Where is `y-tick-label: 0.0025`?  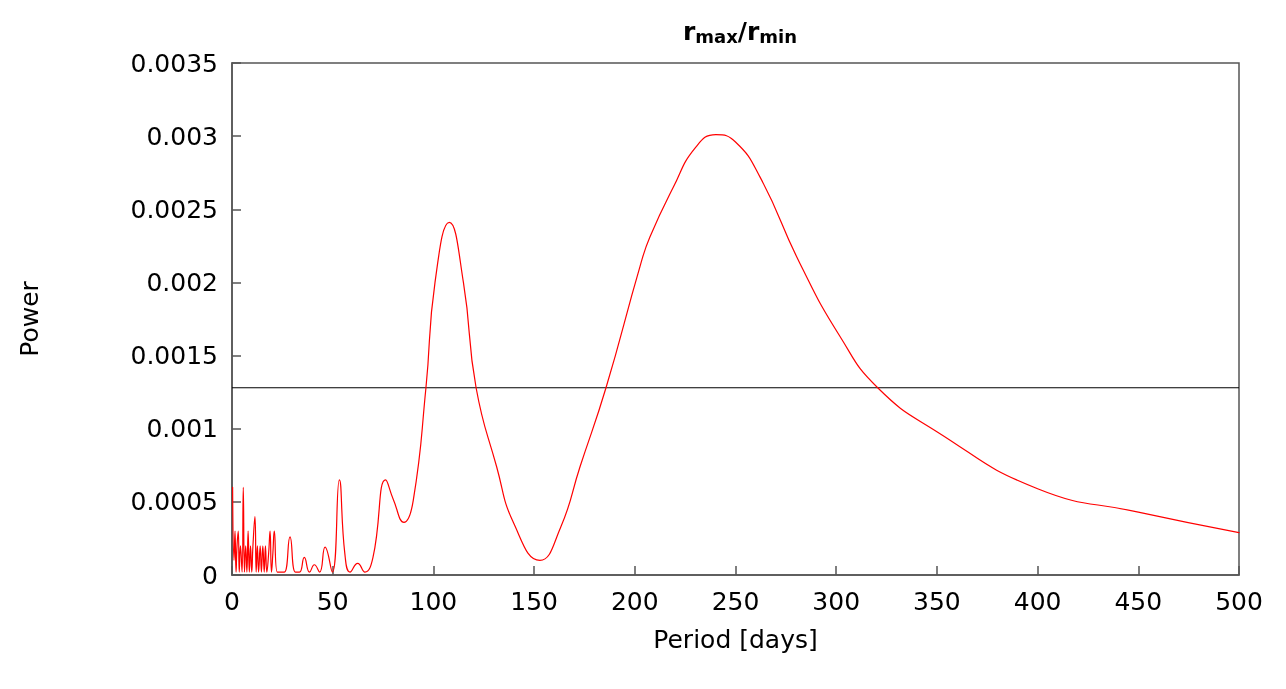
y-tick-label: 0.0025 is located at coordinates (174, 209).